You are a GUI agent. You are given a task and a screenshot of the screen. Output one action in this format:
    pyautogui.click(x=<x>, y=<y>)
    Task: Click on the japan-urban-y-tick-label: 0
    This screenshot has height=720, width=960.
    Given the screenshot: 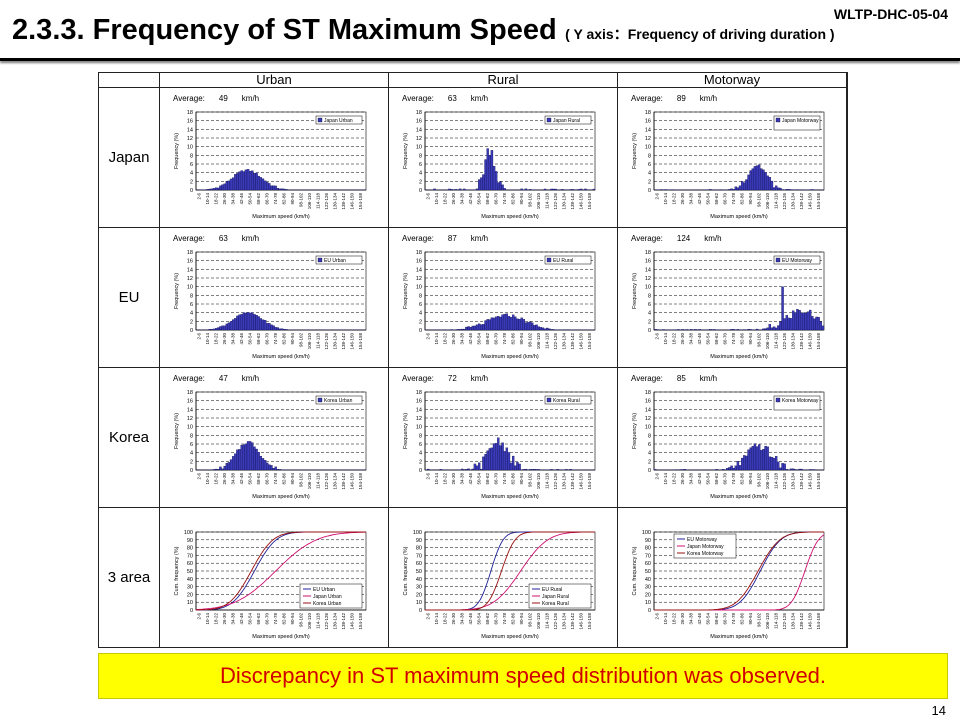 What is the action you would take?
    pyautogui.click(x=191, y=191)
    